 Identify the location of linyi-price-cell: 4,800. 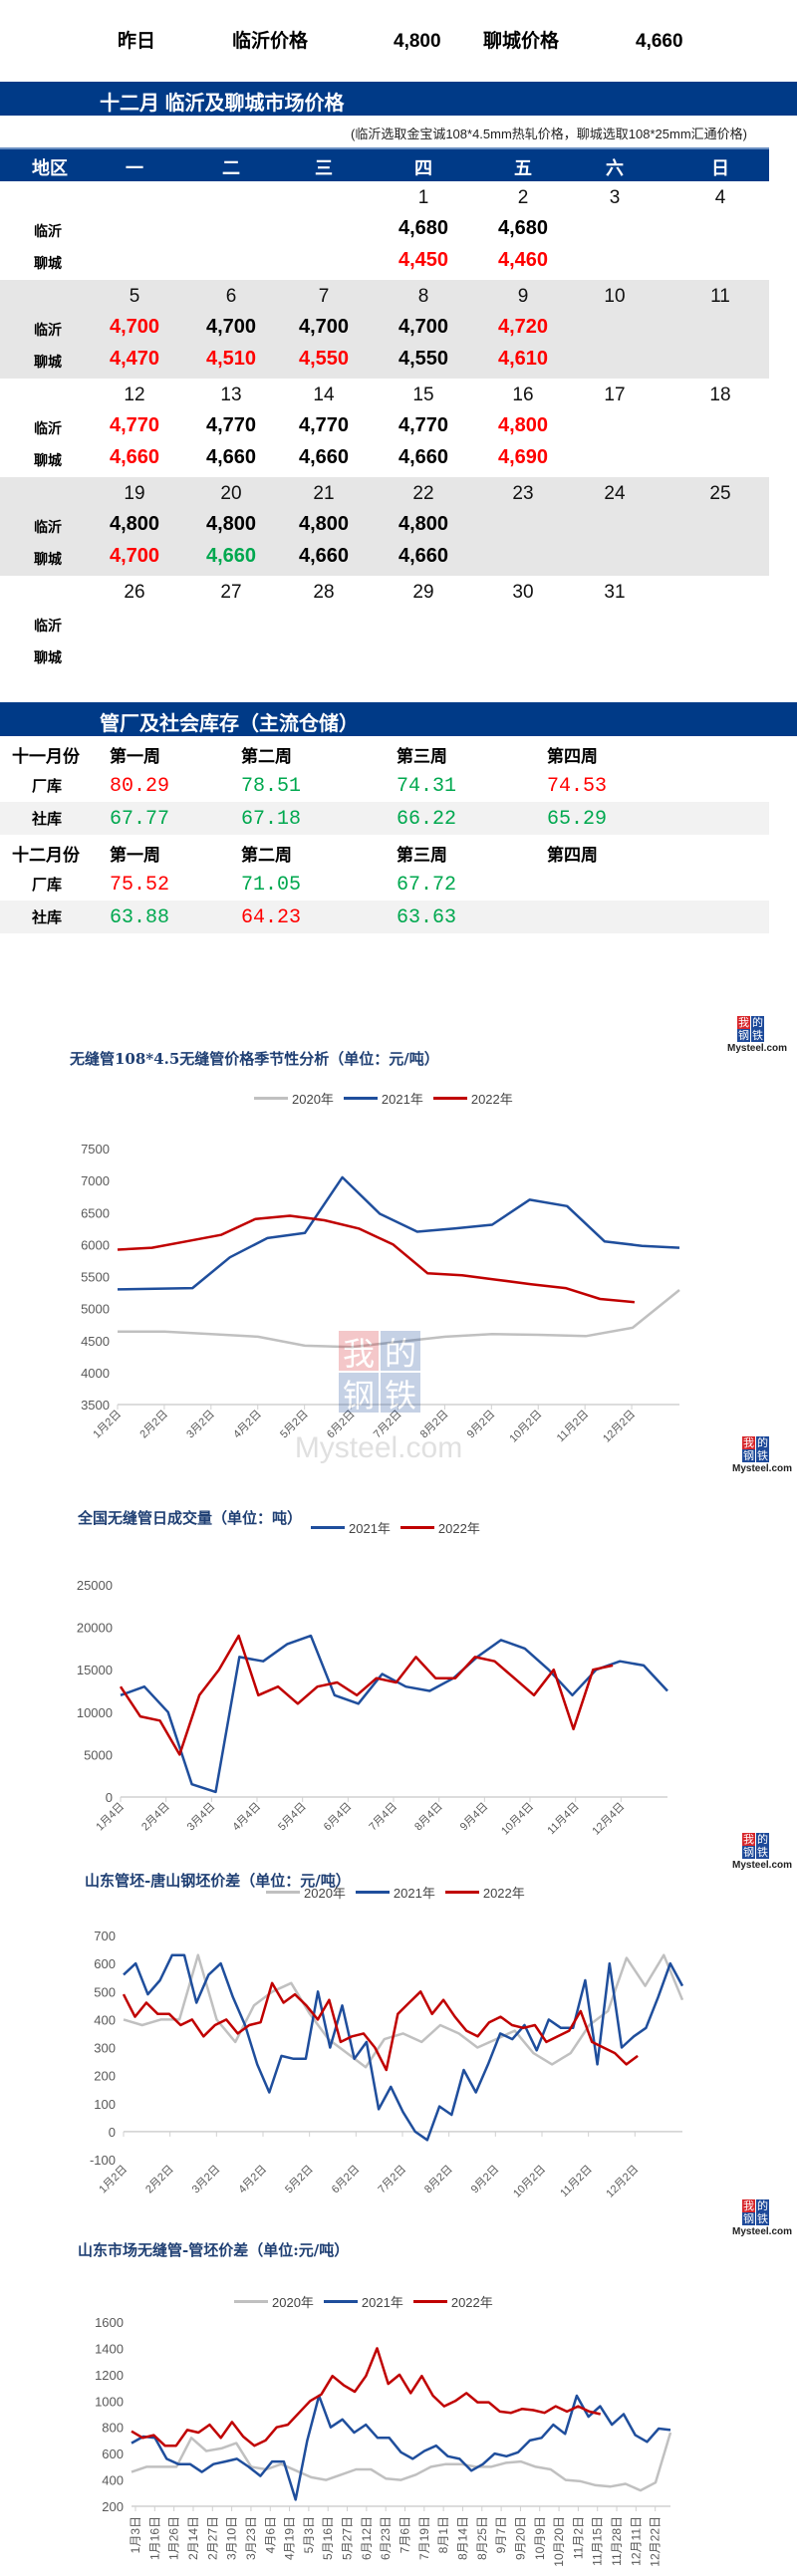
(324, 524).